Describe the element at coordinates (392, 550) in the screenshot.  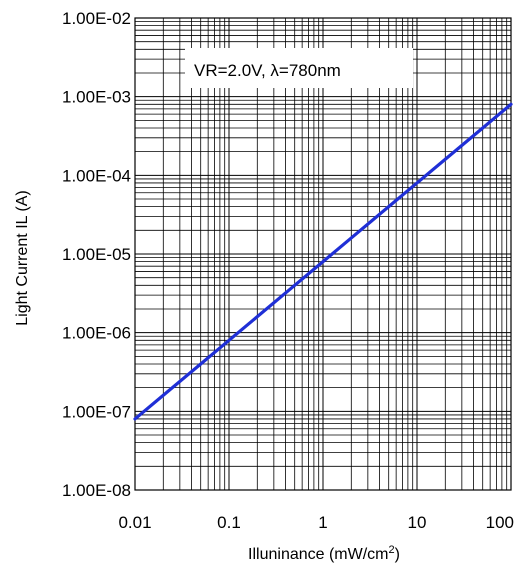
I see `x-axis-label-superscript: 2` at that location.